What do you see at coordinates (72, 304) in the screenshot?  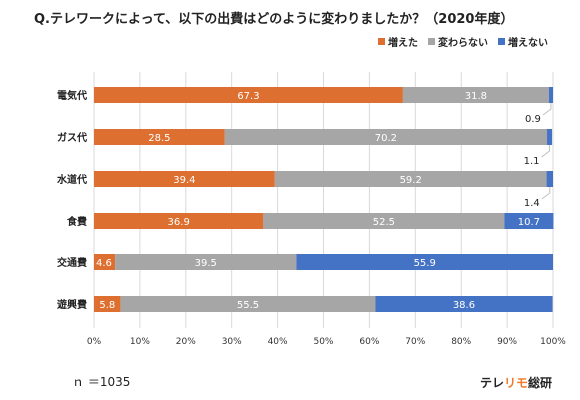 I see `category-label-5: 遊興費` at bounding box center [72, 304].